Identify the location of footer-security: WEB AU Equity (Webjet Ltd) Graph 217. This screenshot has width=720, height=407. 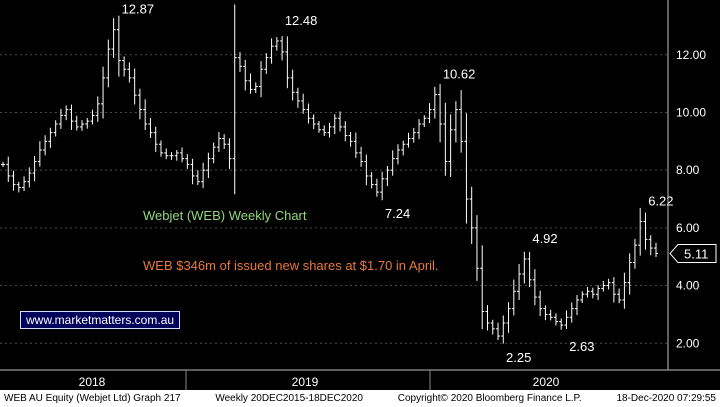
(92, 398).